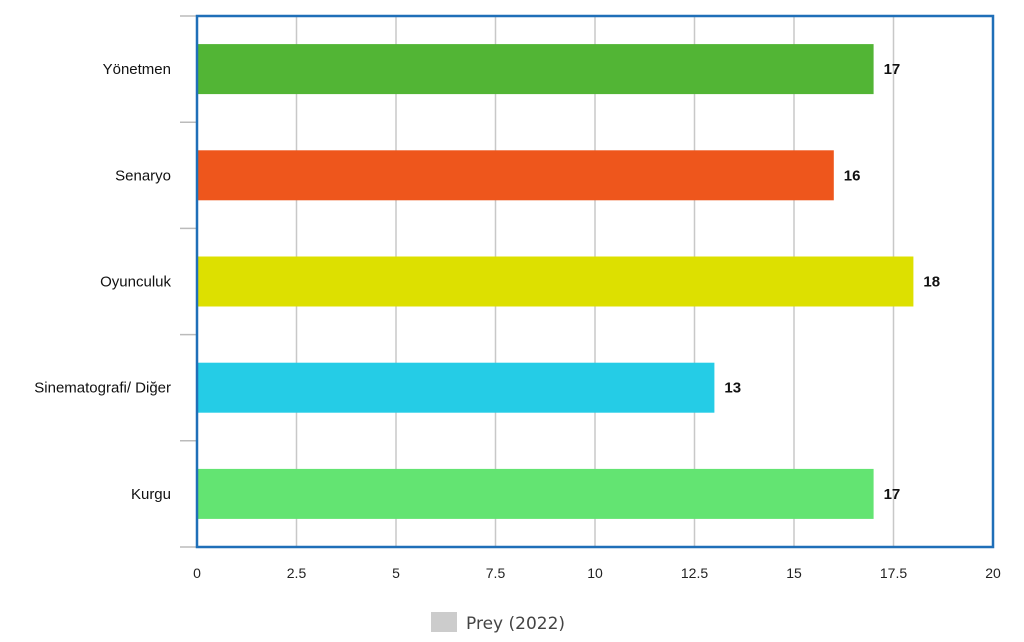  I want to click on data-label-3: 13, so click(732, 388).